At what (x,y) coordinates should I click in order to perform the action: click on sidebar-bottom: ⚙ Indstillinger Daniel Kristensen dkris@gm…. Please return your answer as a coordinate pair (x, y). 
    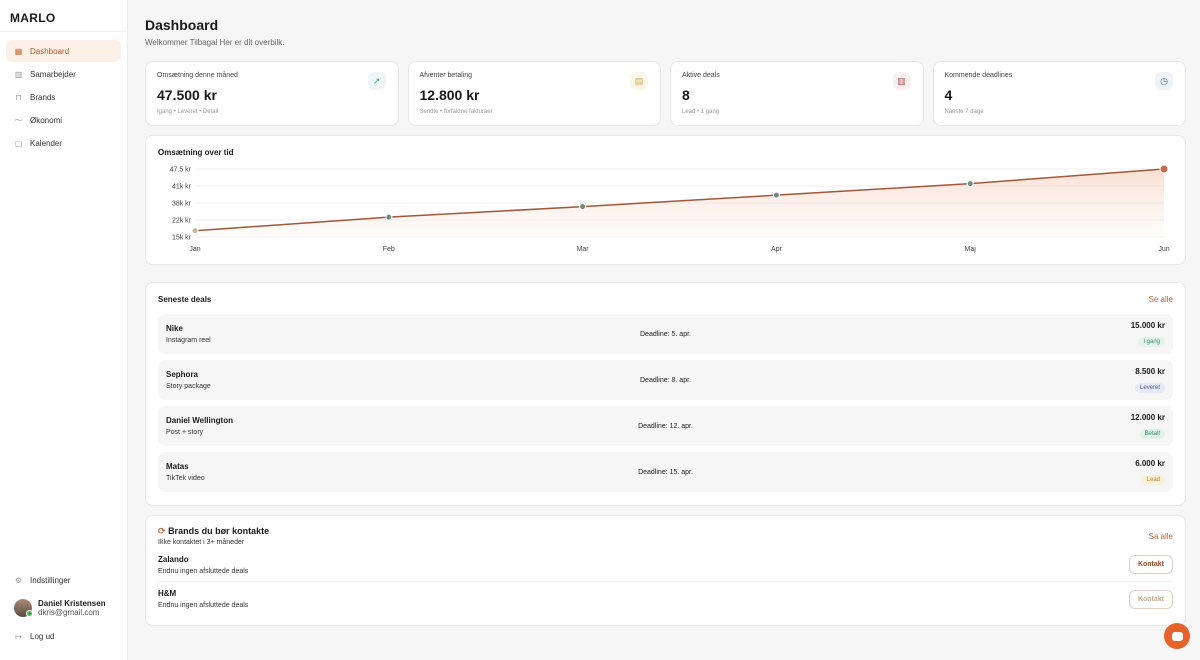
    Looking at the image, I should click on (63, 608).